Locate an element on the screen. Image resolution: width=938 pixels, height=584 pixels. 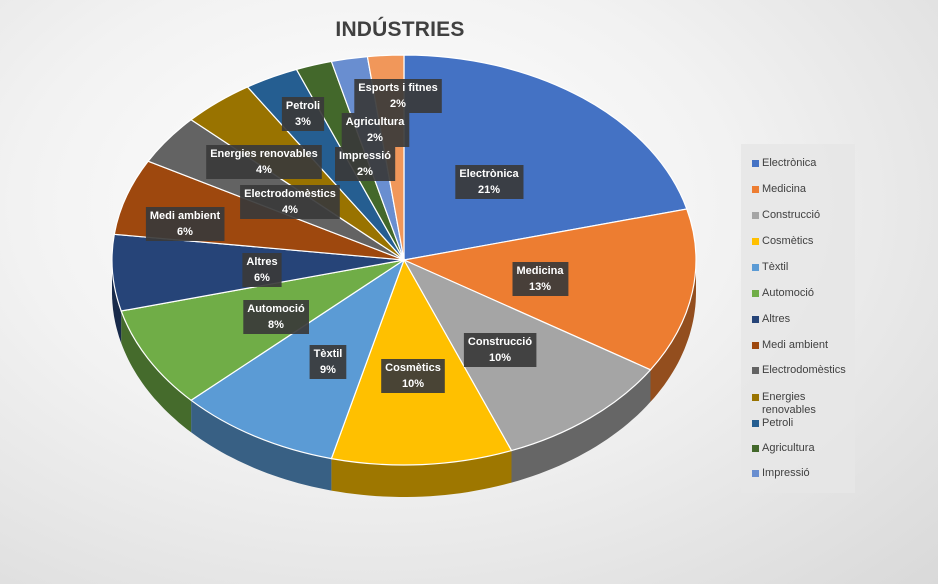
data-label: Esports i fitnes 2% is located at coordinates (398, 96).